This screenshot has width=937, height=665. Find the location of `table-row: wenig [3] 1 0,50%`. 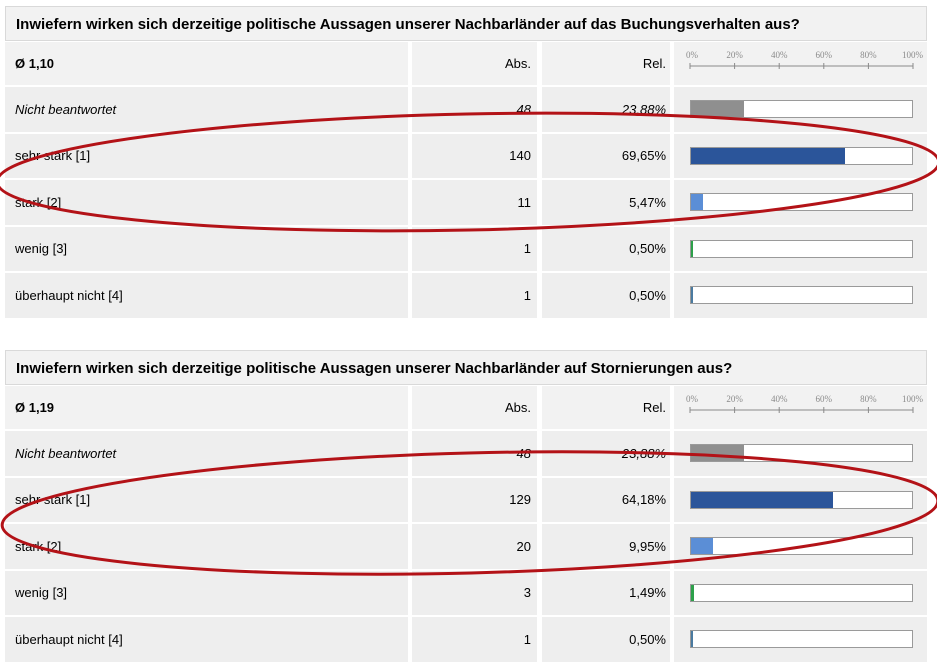

table-row: wenig [3] 1 0,50% is located at coordinates (466, 248).